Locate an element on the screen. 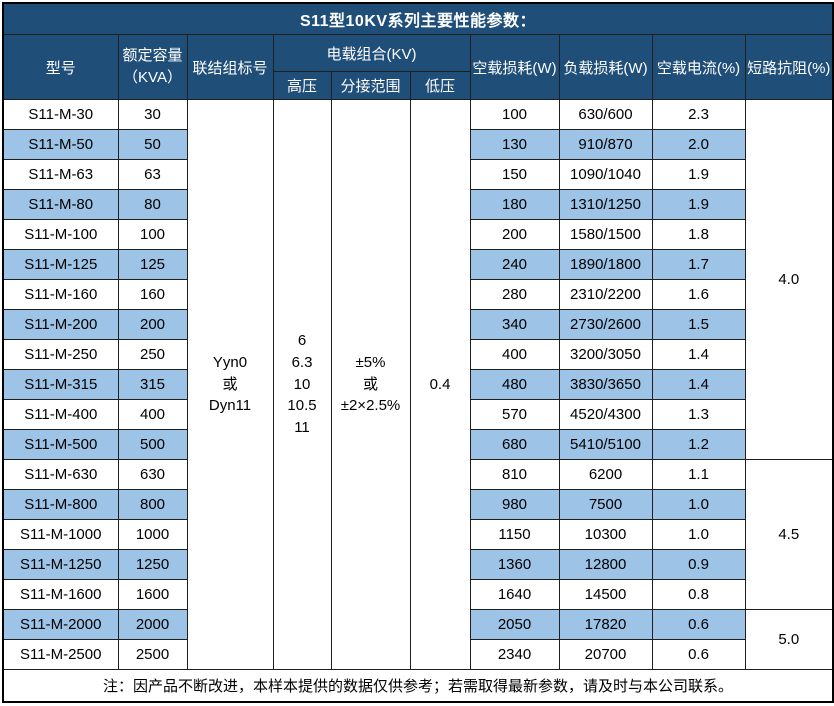 The width and height of the screenshot is (834, 706). cell-model: S11-M-50 is located at coordinates (60, 144).